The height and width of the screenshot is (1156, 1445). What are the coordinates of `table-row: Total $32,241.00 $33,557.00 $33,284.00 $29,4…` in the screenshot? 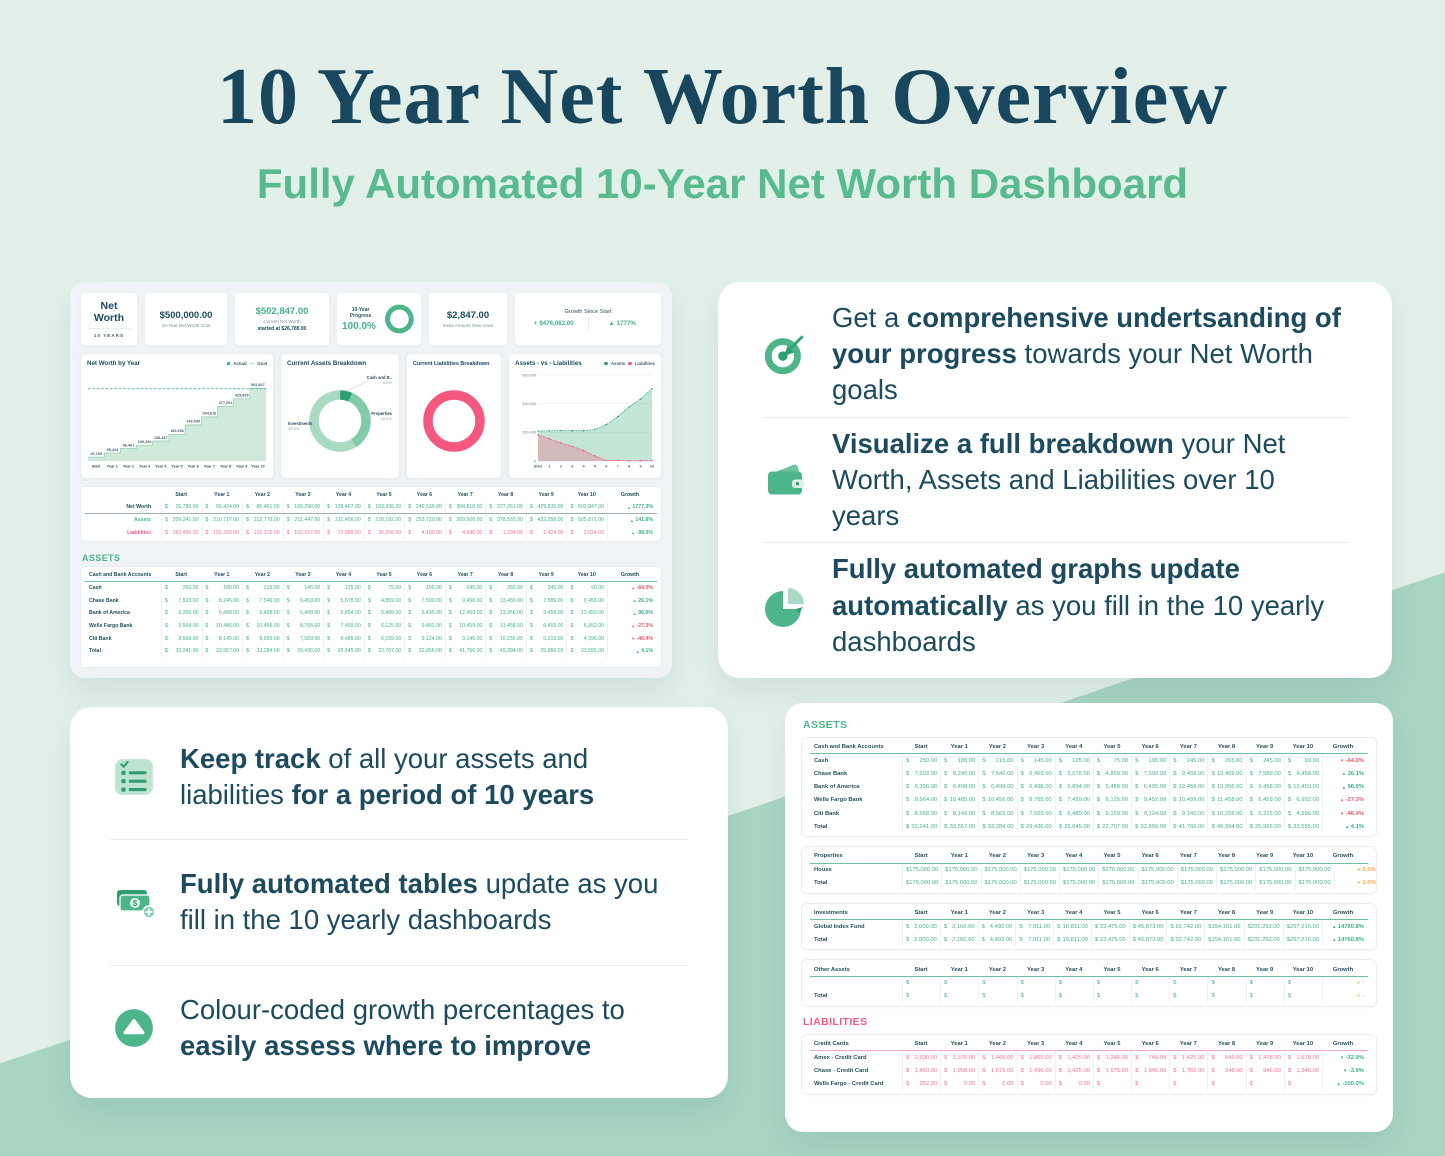 It's located at (371, 651).